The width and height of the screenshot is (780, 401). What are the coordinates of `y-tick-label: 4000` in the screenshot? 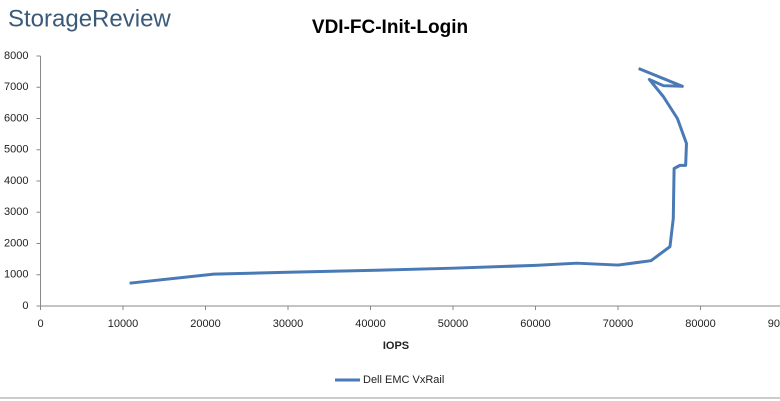 It's located at (16, 181).